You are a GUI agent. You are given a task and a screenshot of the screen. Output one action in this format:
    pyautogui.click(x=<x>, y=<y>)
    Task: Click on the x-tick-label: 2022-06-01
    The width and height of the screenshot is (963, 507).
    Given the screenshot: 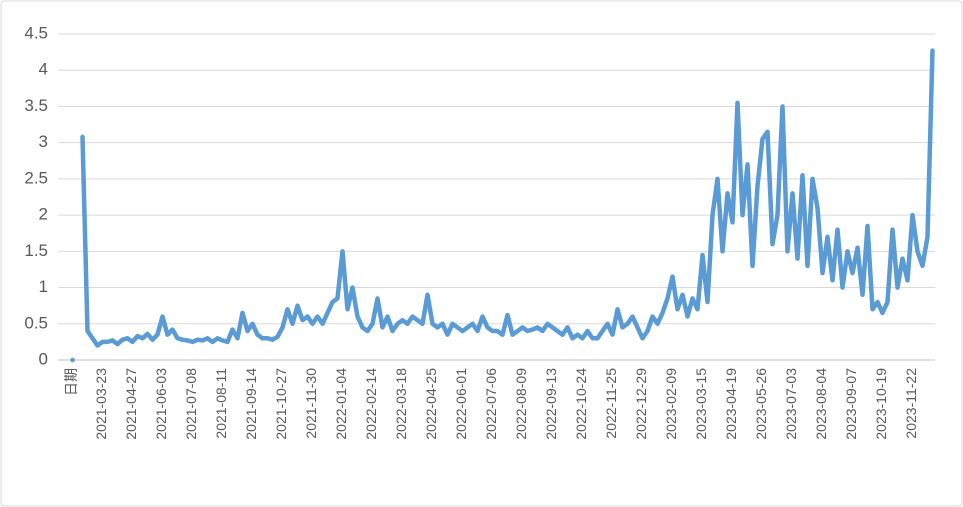 What is the action you would take?
    pyautogui.click(x=461, y=404)
    